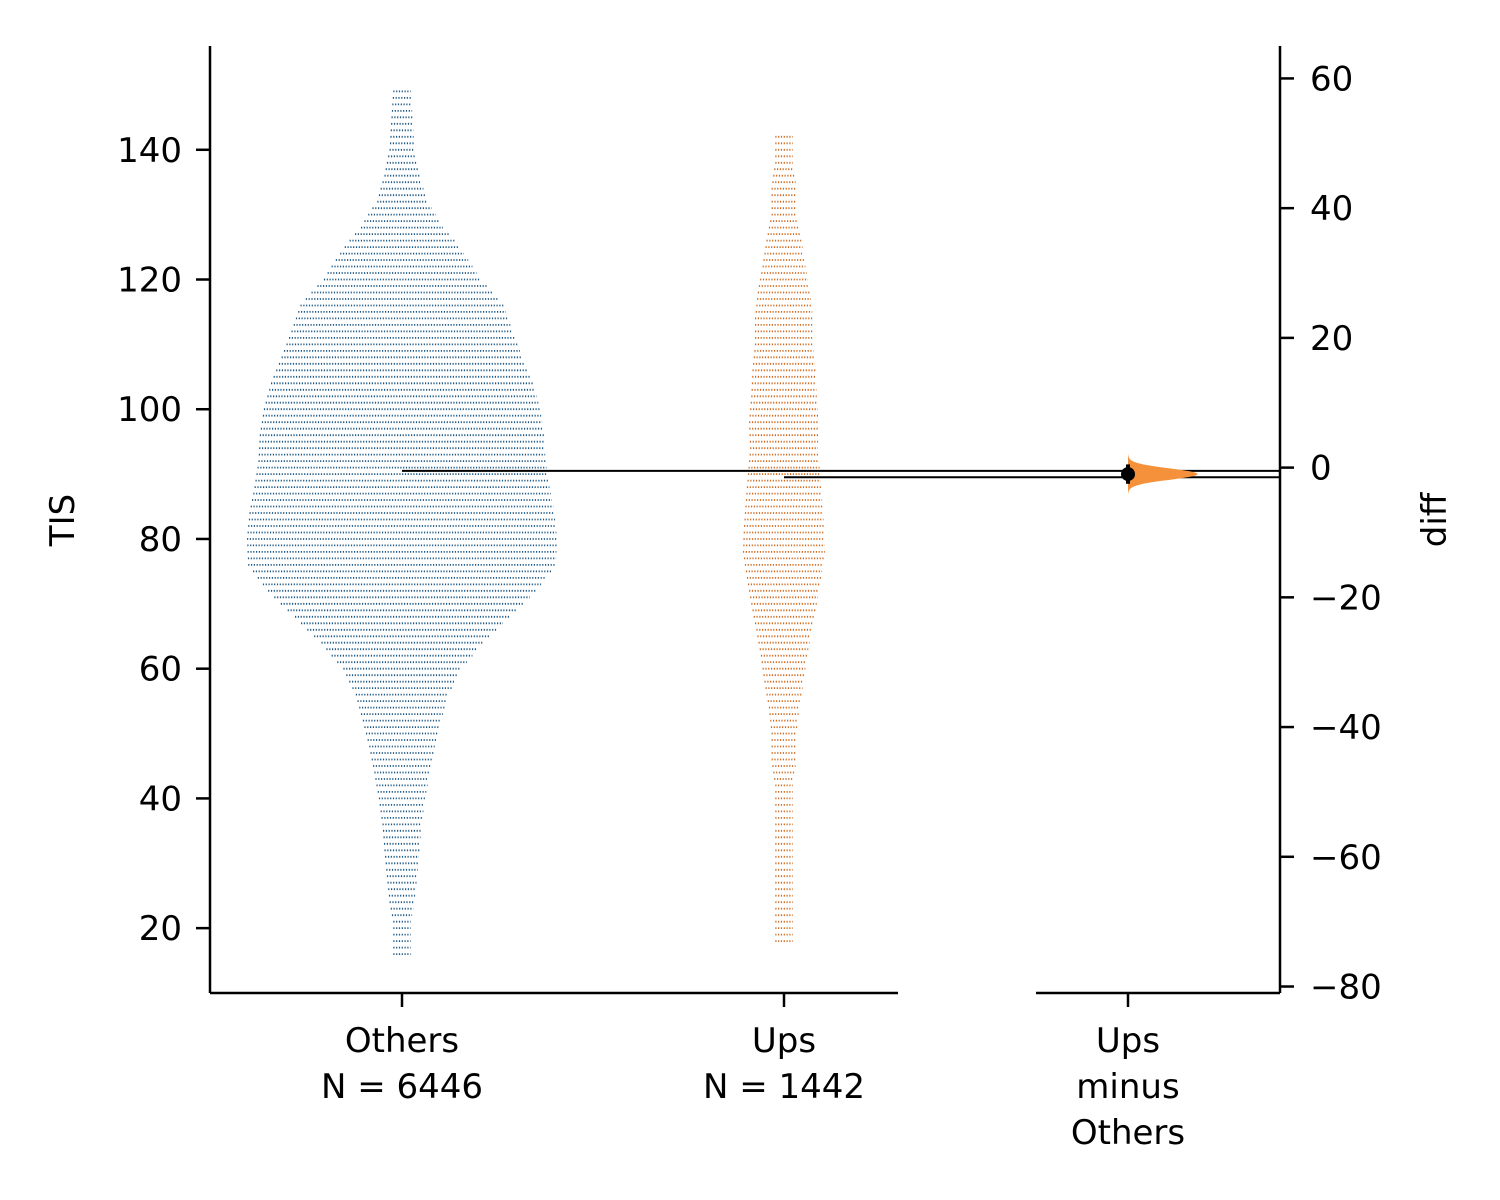 The height and width of the screenshot is (1200, 1500). Describe the element at coordinates (160, 540) in the screenshot. I see `left-y-tick-label: 80` at that location.